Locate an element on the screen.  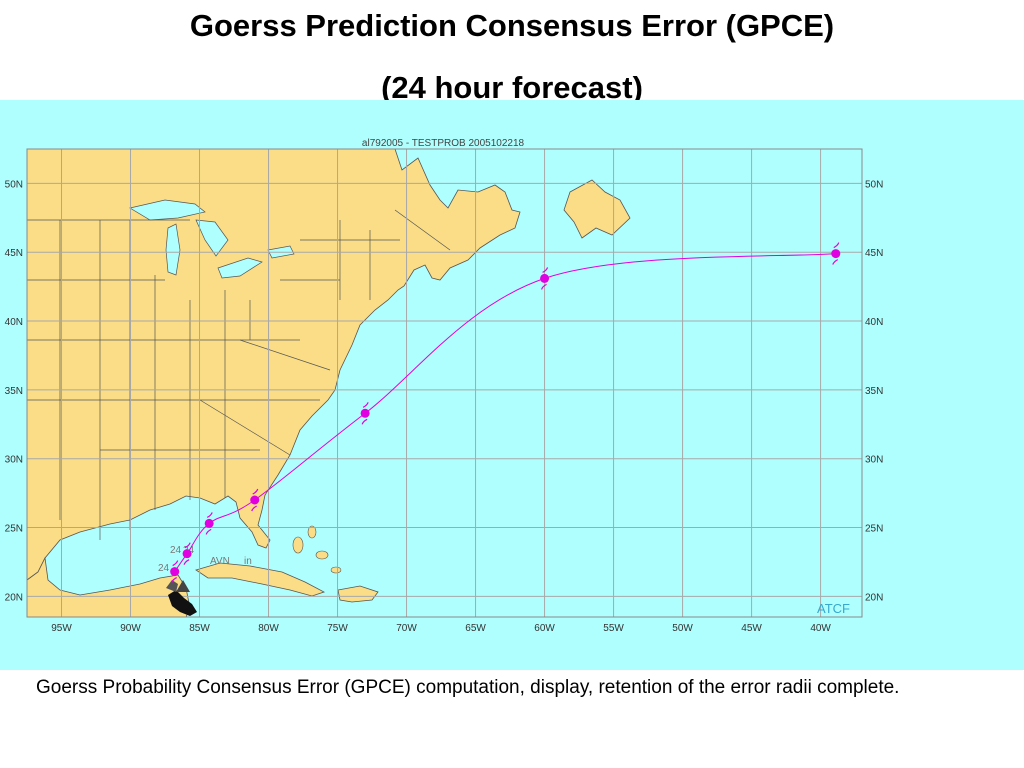
slide-subtitle: (24 hour forecast) is located at coordinates (512, 87).